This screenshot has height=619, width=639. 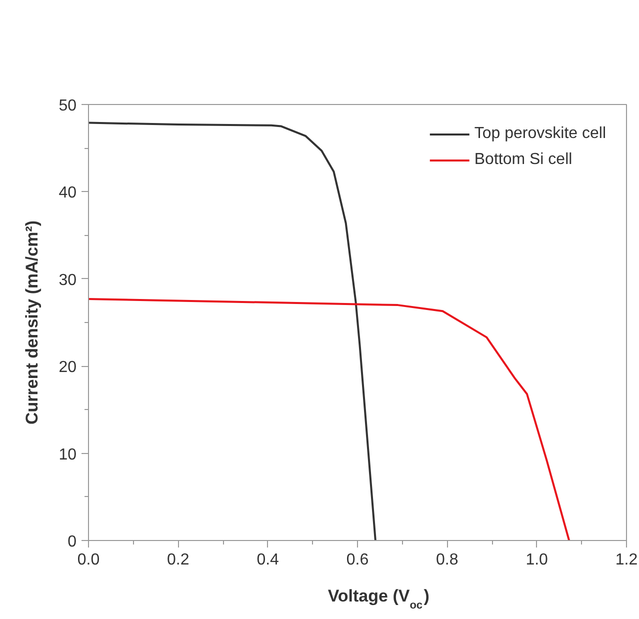 I want to click on y-axis-title: Current density (mA/cm²), so click(x=32, y=322).